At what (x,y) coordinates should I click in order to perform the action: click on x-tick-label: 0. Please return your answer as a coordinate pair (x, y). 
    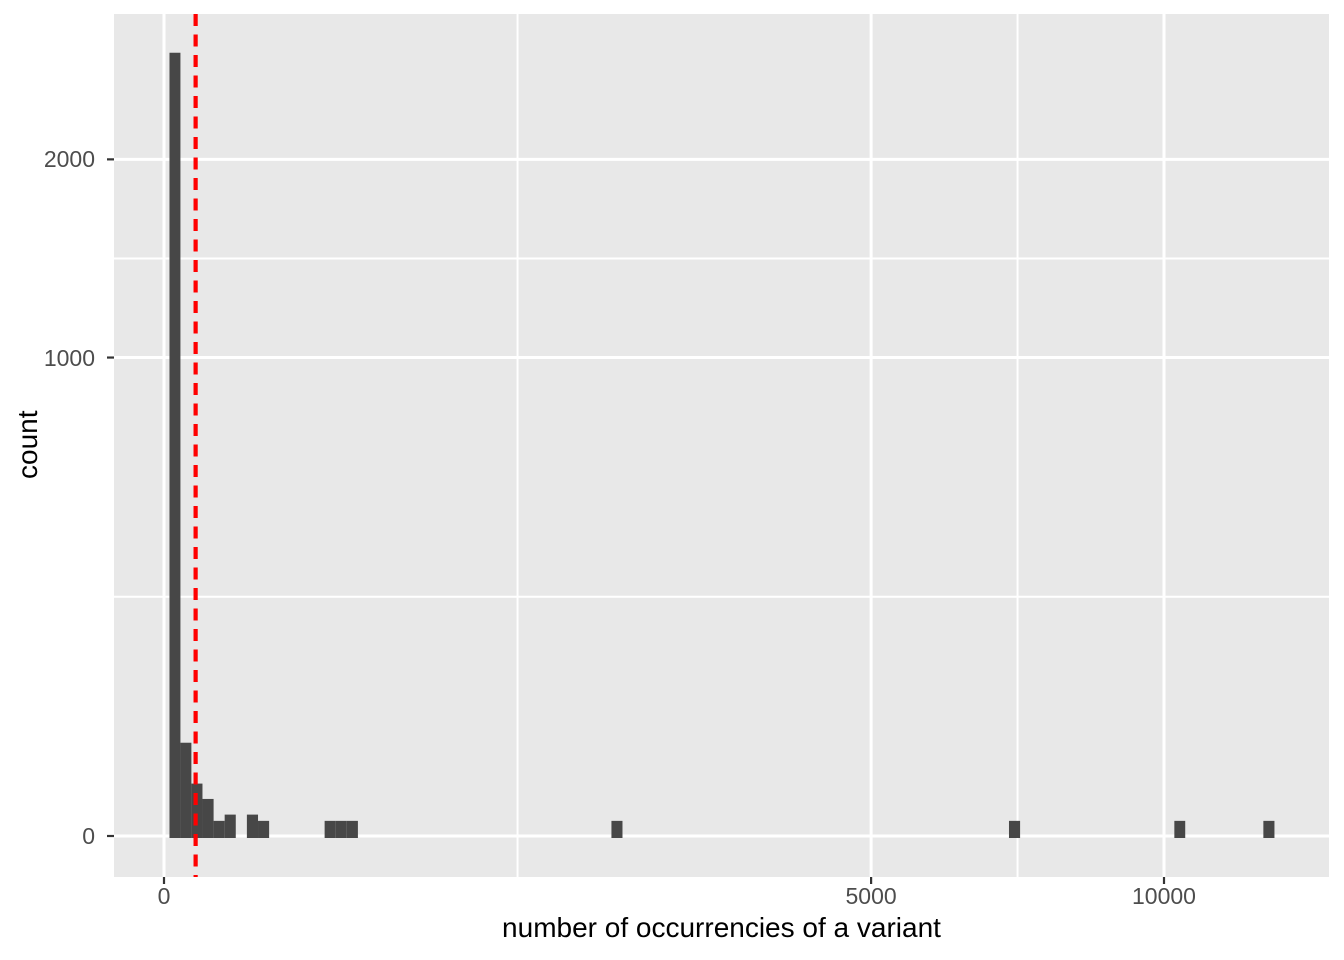
    Looking at the image, I should click on (164, 896).